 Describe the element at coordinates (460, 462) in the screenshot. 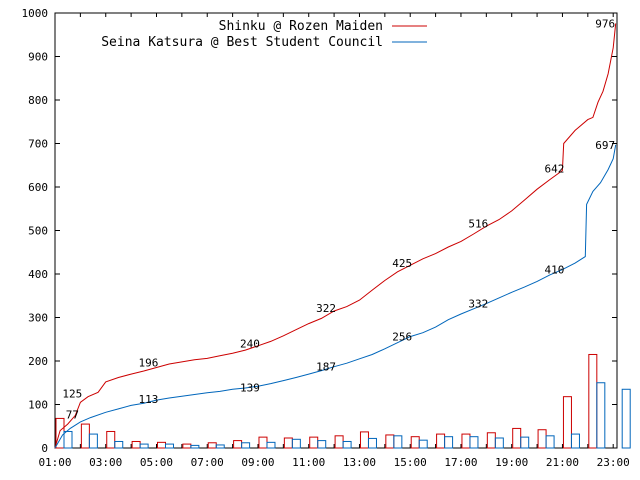

I see `x-tick-label: 17:00` at that location.